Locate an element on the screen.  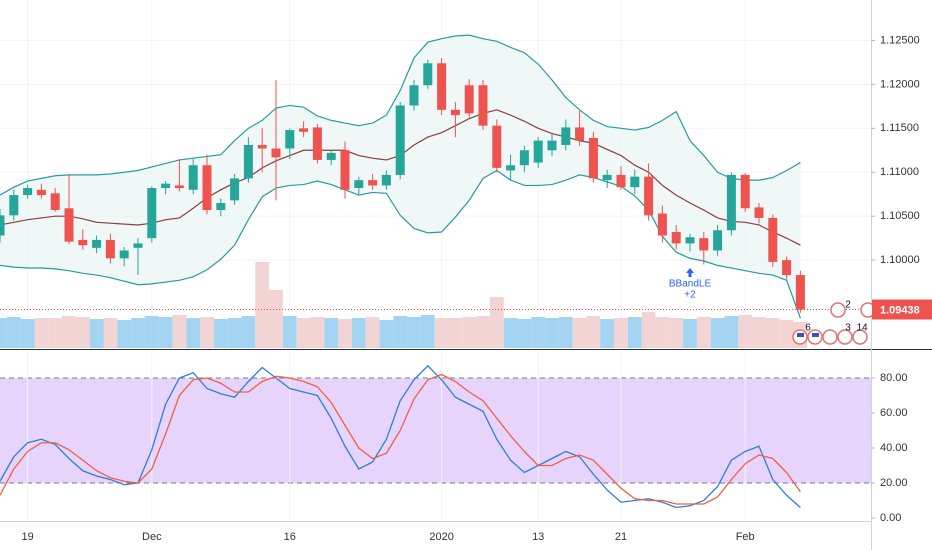
y-tick-label: 1.12000 is located at coordinates (900, 84).